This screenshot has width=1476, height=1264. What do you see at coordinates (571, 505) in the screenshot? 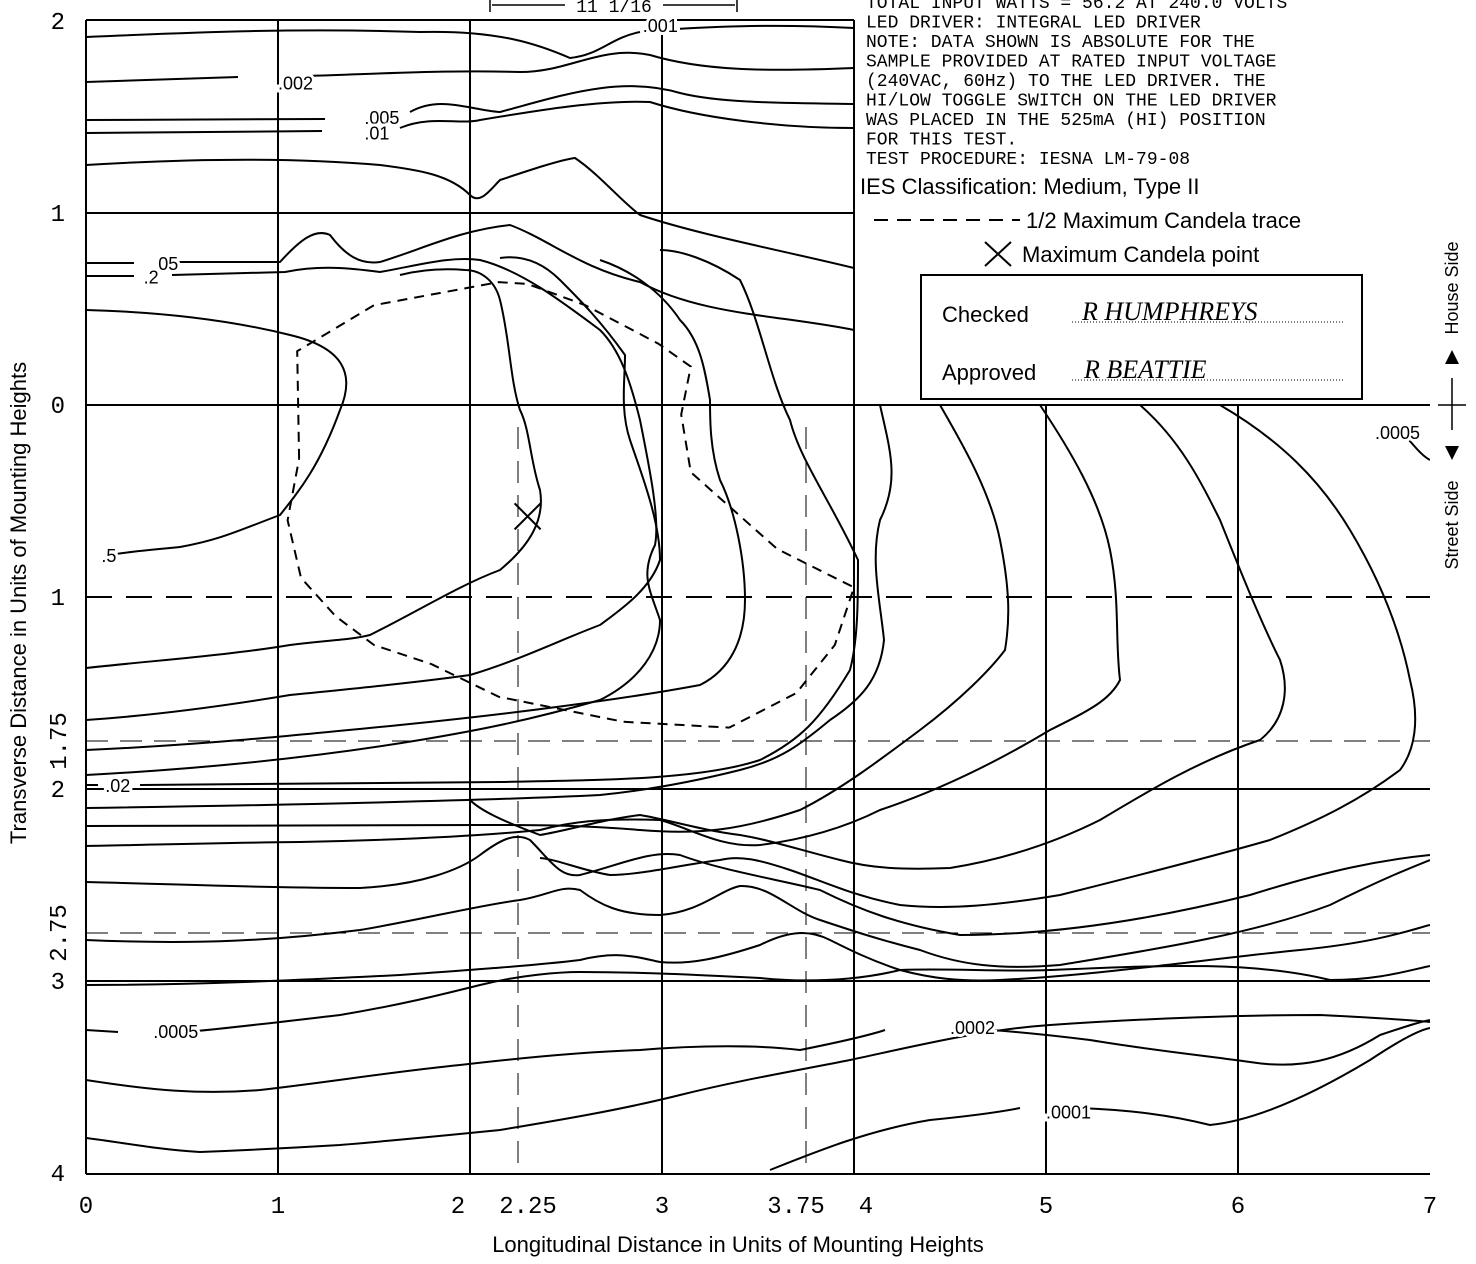
I see `half-max-candela-trace` at bounding box center [571, 505].